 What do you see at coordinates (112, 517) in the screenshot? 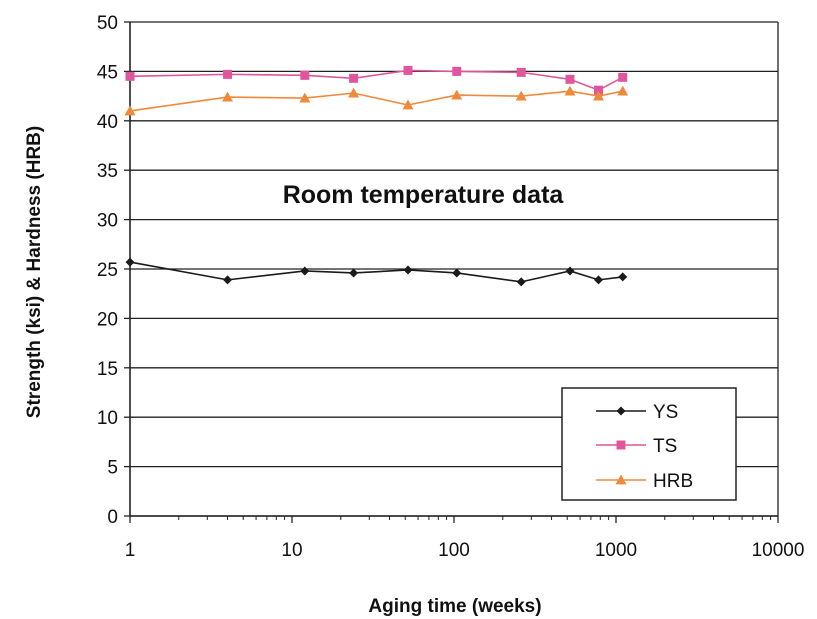
I see `y-tick-label-0: 0` at bounding box center [112, 517].